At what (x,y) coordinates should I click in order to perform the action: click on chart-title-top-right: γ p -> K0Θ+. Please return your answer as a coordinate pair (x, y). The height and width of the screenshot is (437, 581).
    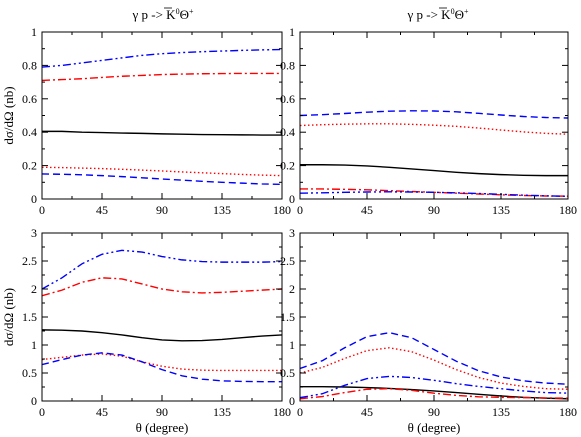
    Looking at the image, I should click on (438, 14).